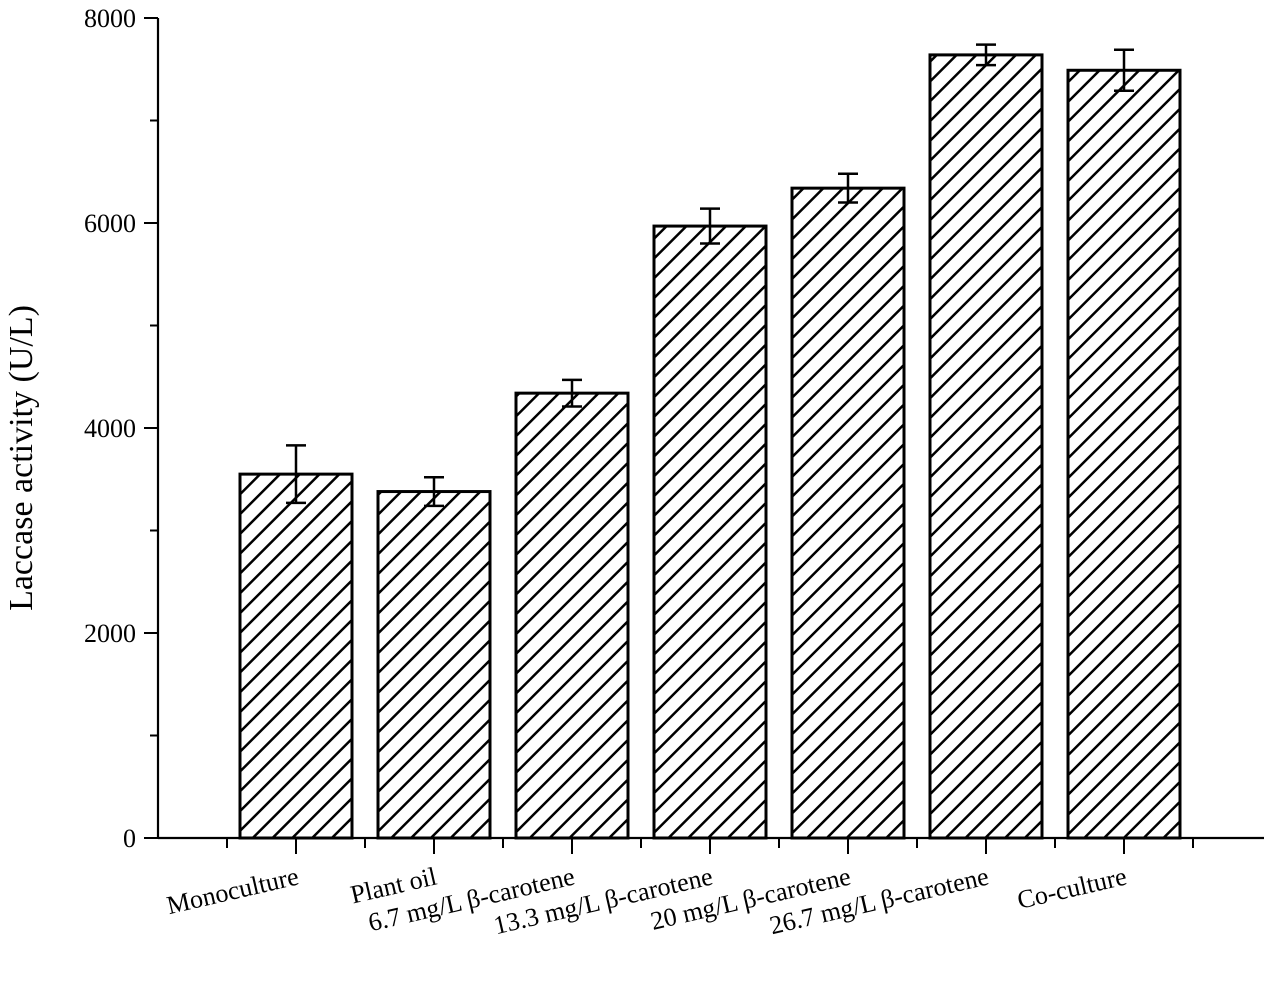 This screenshot has height=981, width=1267. I want to click on y-axis-title: Laccase activity (U/L), so click(21, 458).